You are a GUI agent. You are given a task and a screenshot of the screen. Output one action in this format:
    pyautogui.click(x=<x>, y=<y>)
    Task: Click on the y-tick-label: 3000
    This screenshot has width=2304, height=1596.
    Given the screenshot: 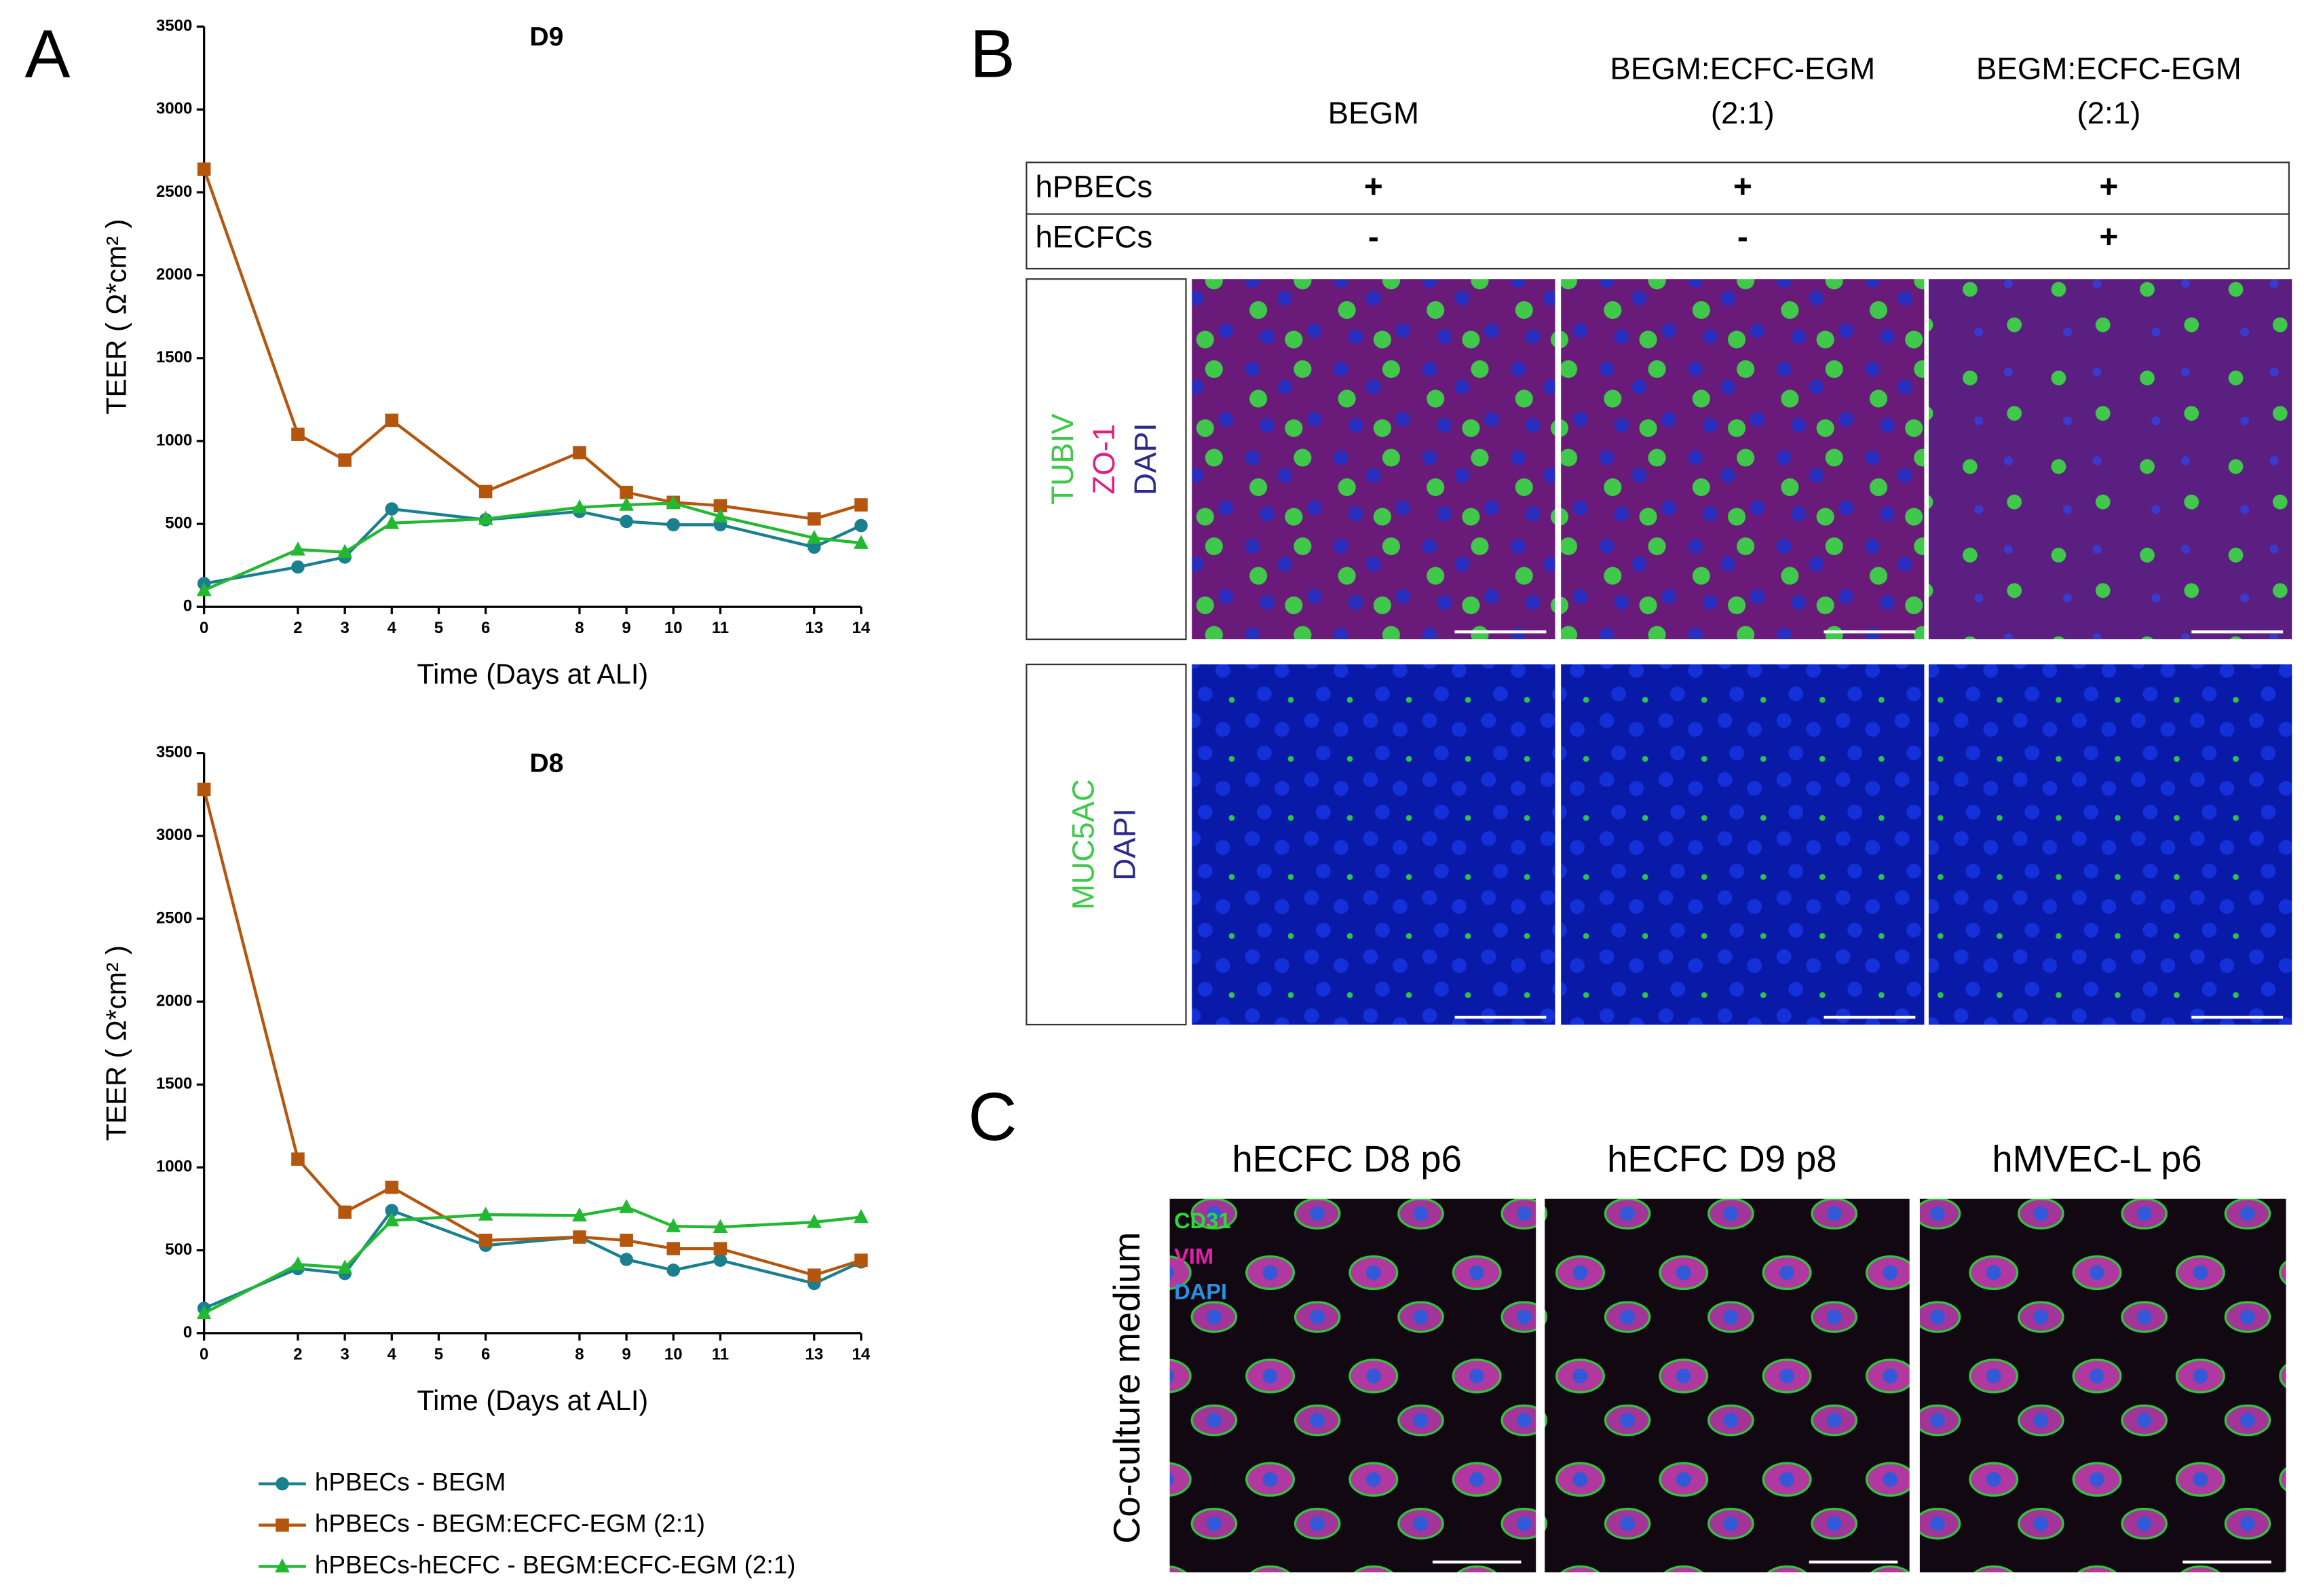 What is the action you would take?
    pyautogui.click(x=174, y=109)
    